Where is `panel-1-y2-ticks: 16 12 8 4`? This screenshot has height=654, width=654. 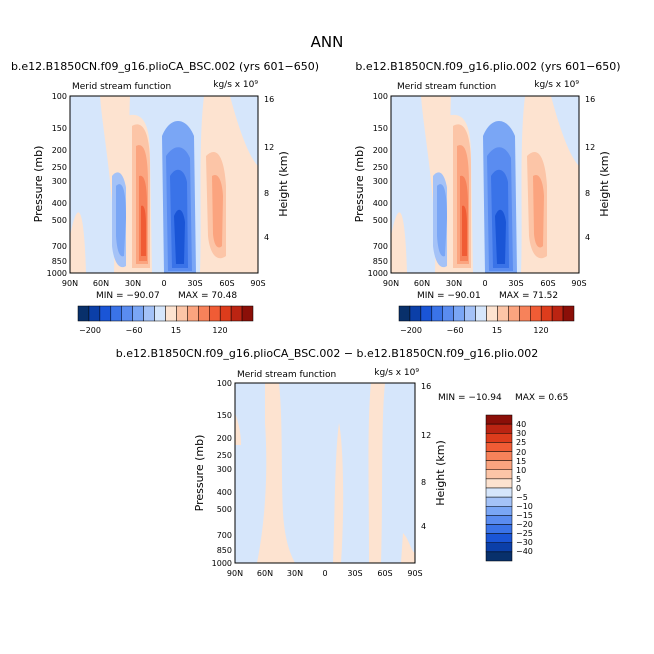 panel-1-y2-ticks: 16 12 8 4 is located at coordinates (269, 168).